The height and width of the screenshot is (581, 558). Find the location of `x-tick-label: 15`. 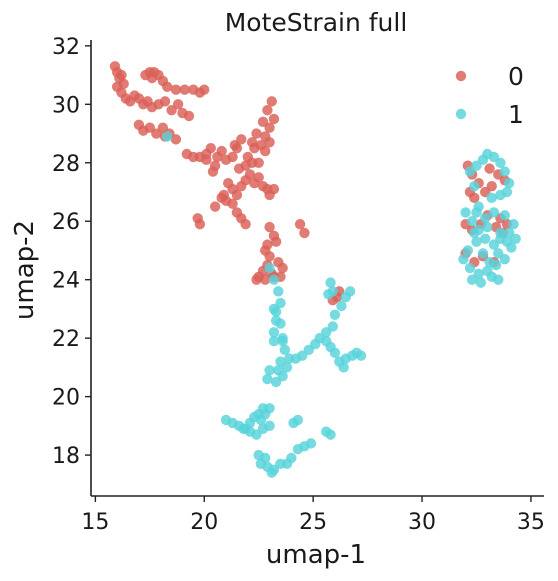

x-tick-label: 15 is located at coordinates (95, 522).